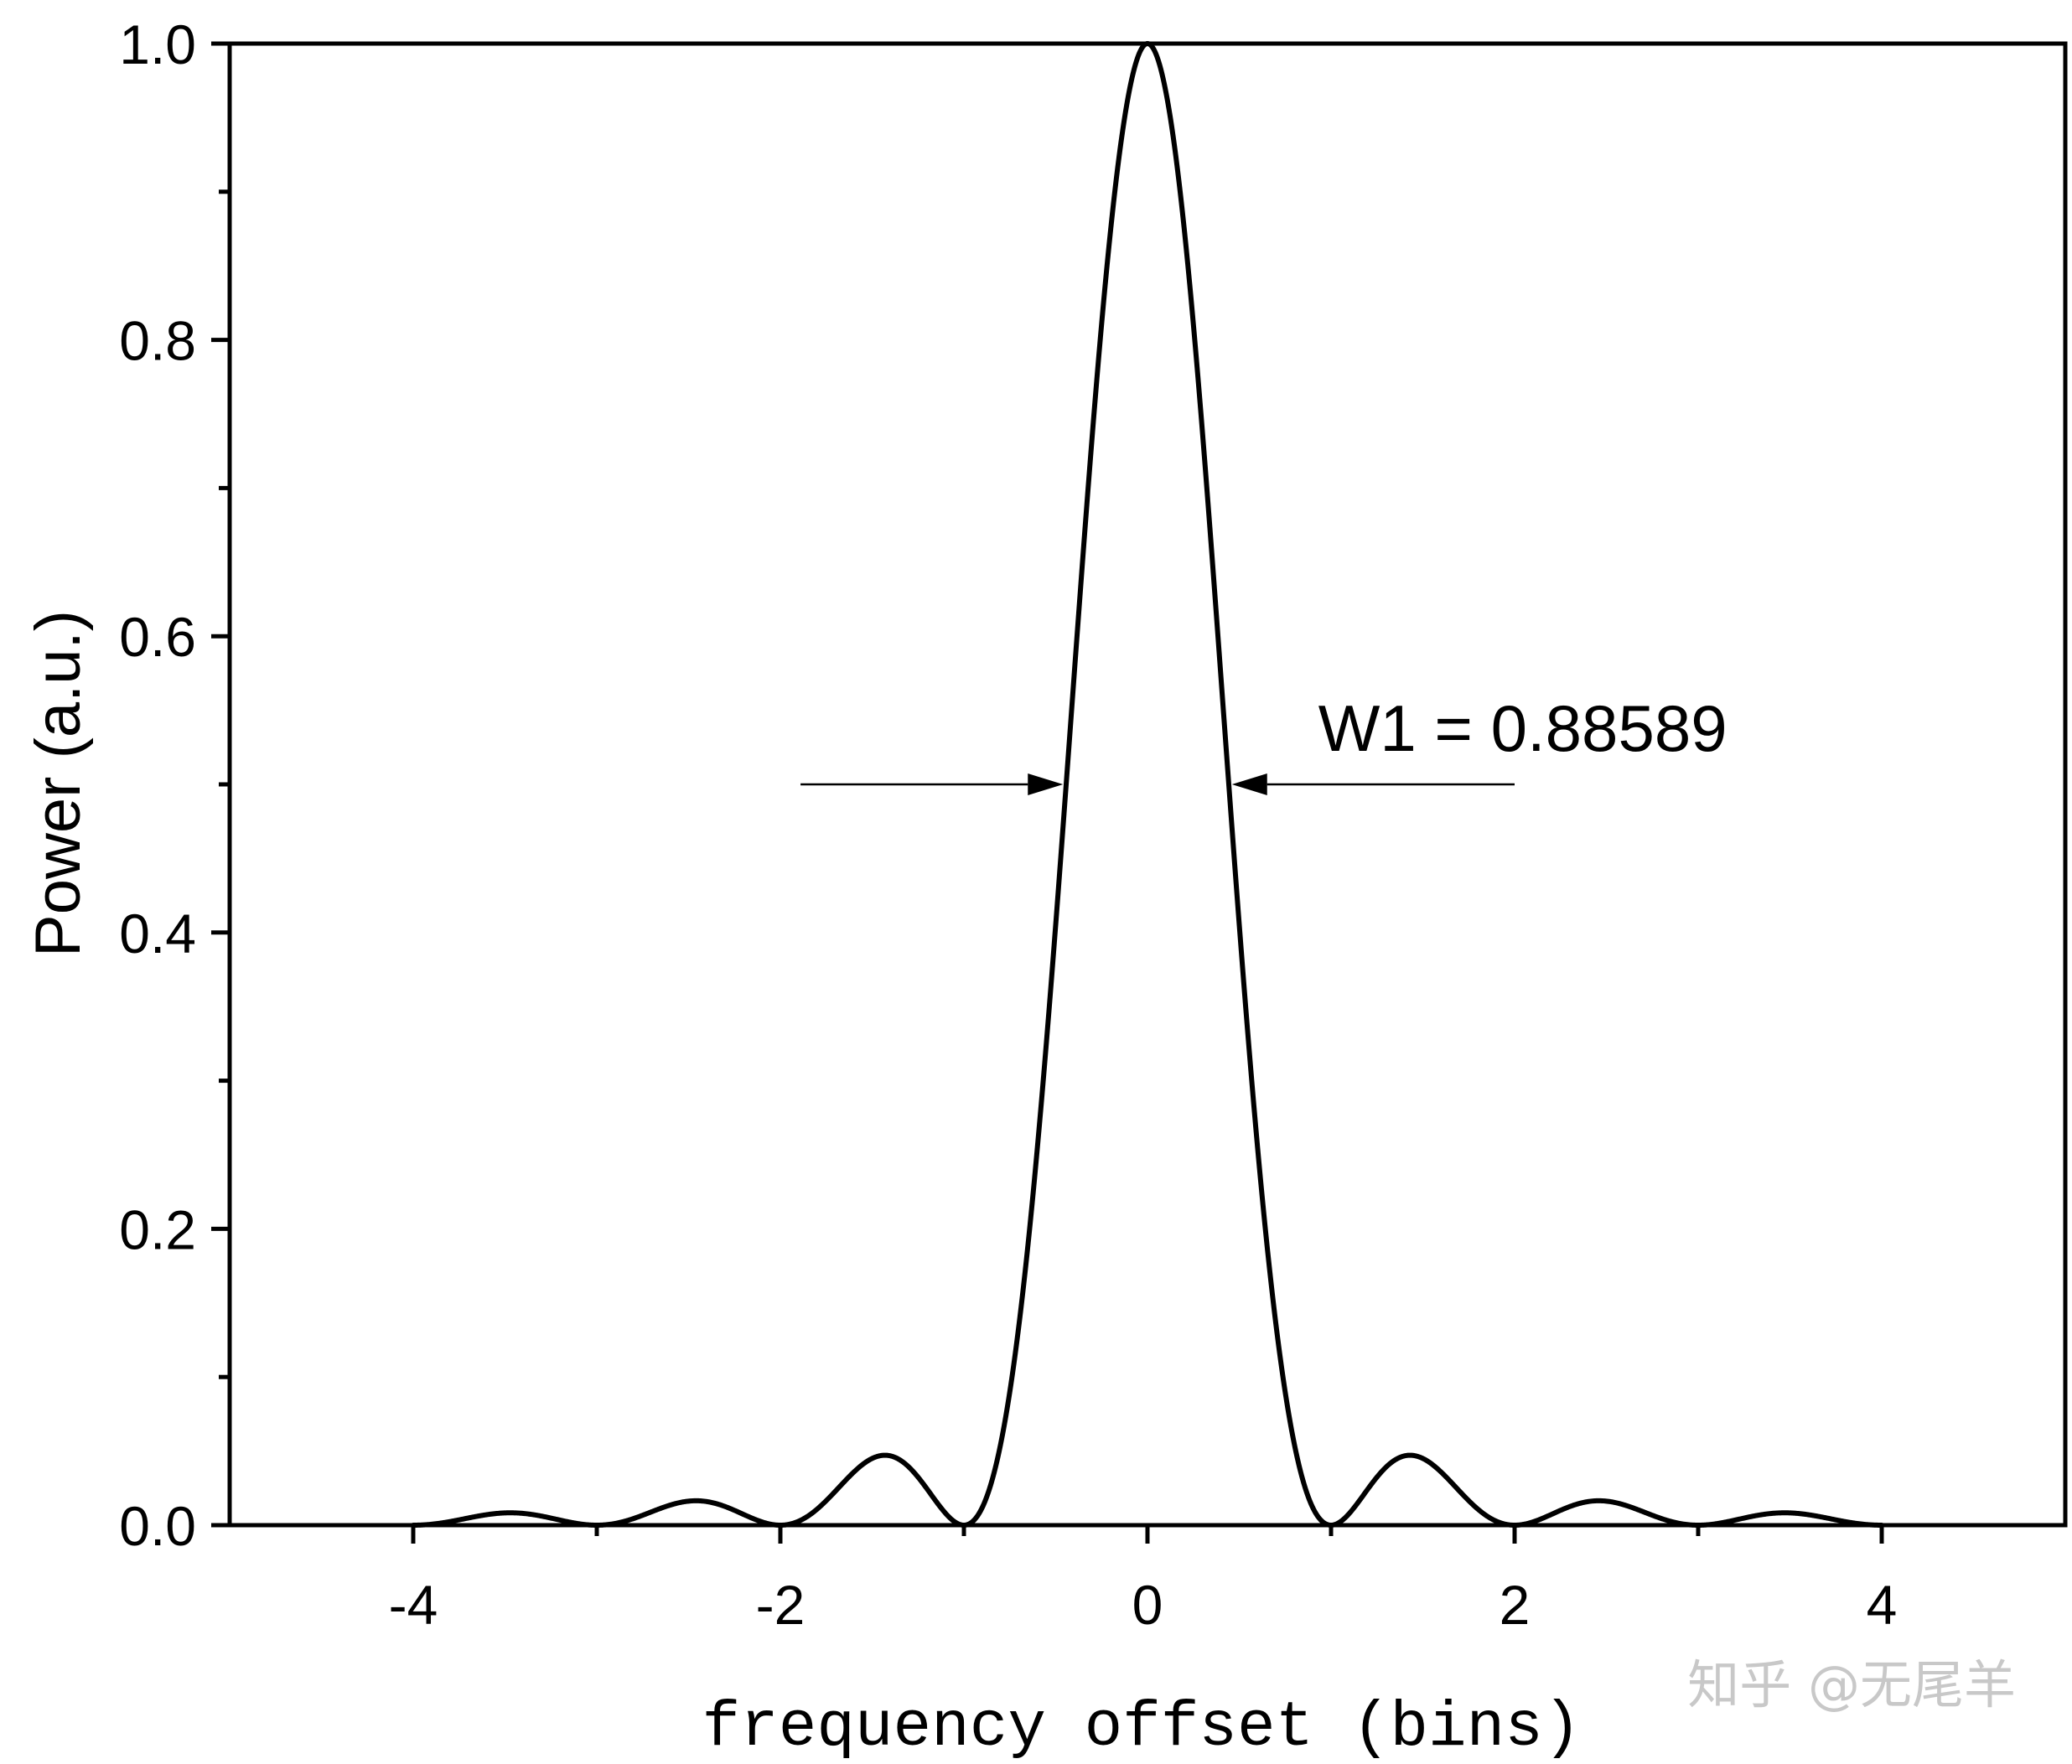  What do you see at coordinates (158, 341) in the screenshot?
I see `y-tick-label: 0.8` at bounding box center [158, 341].